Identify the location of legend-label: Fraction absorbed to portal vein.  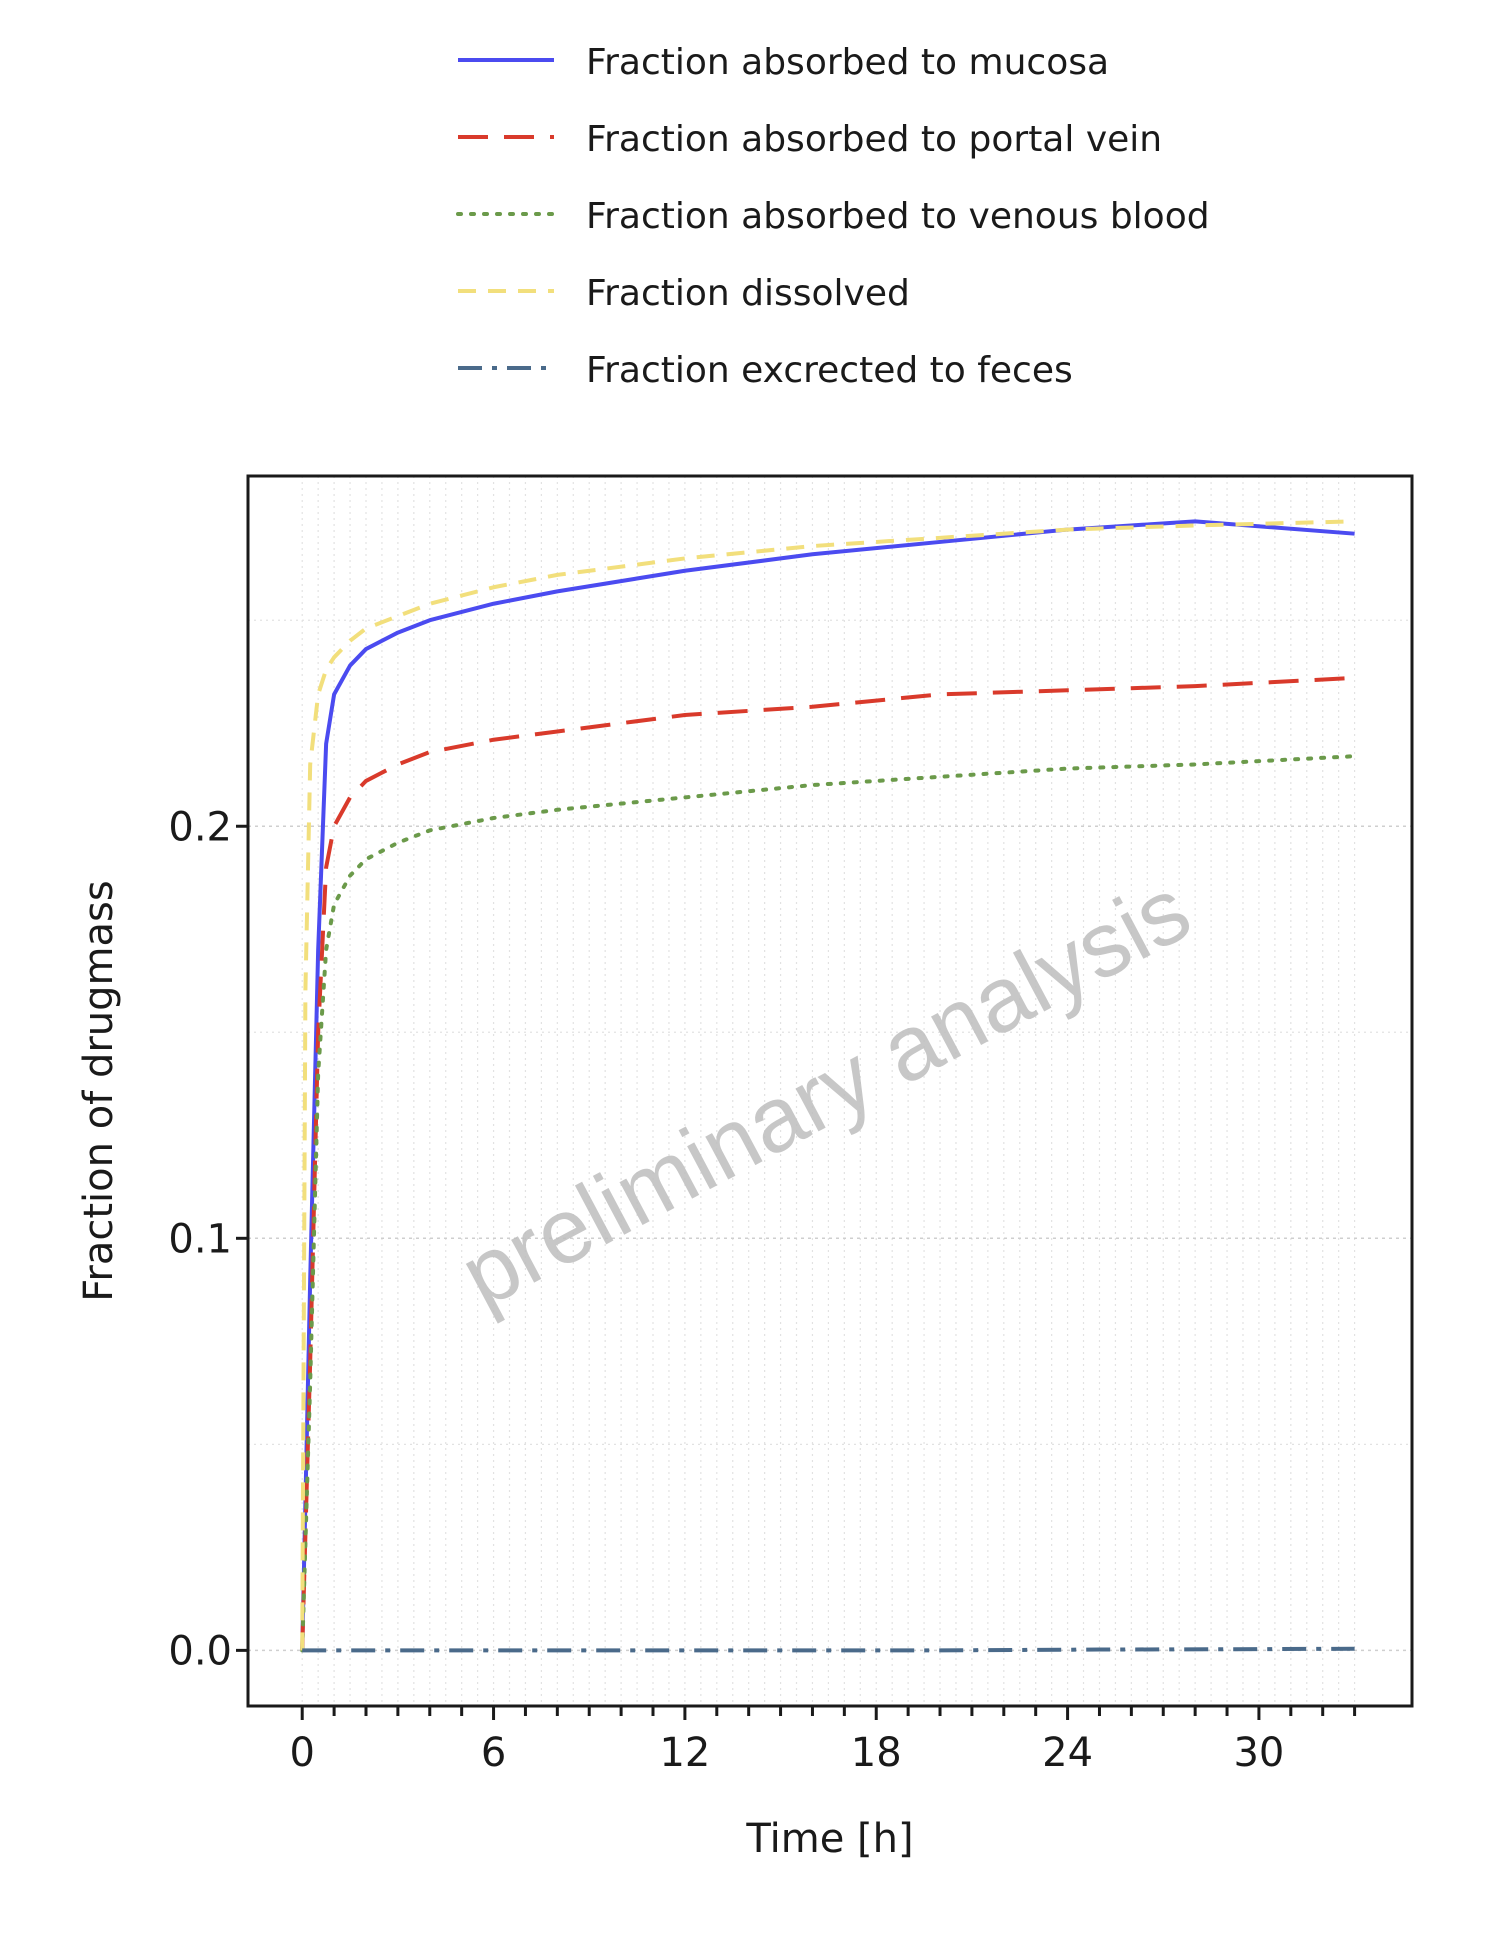
(874, 139).